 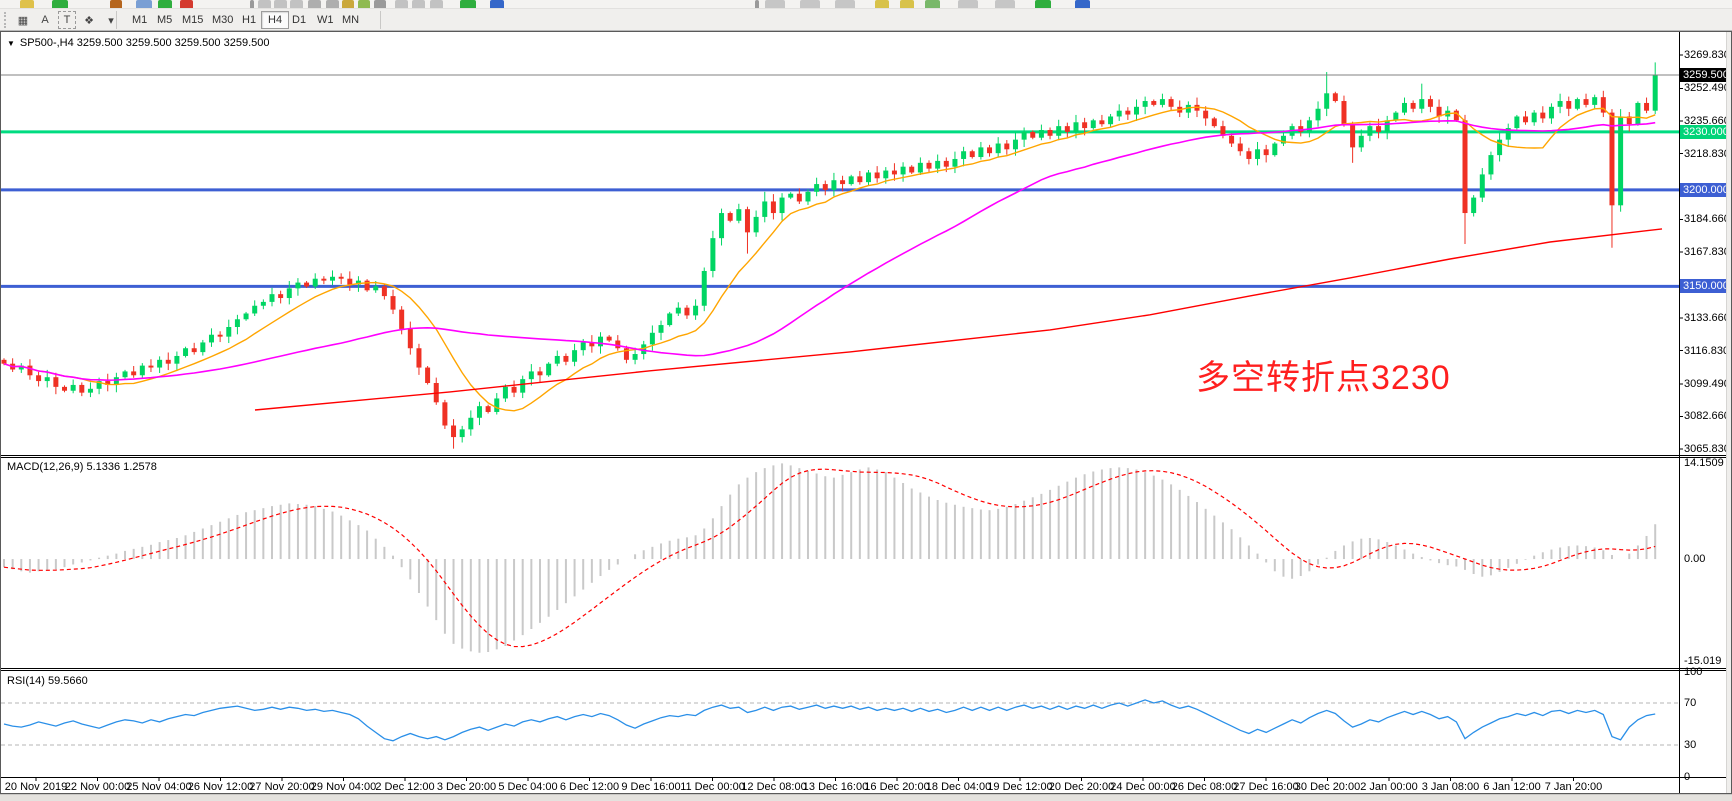 I want to click on price-badge: 3259.500, so click(x=1705, y=74).